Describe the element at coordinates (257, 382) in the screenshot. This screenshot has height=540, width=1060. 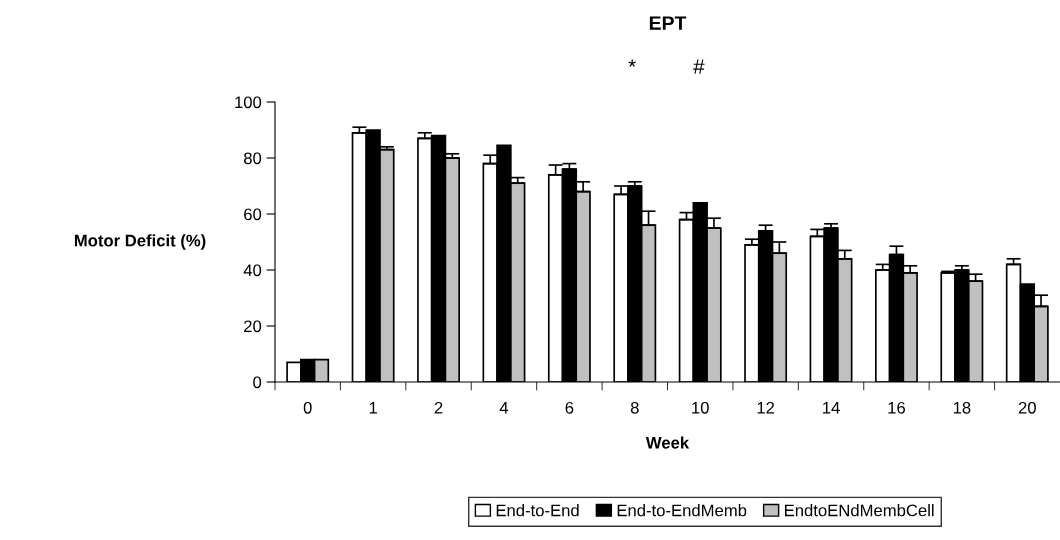
I see `y-tick-label: 0` at that location.